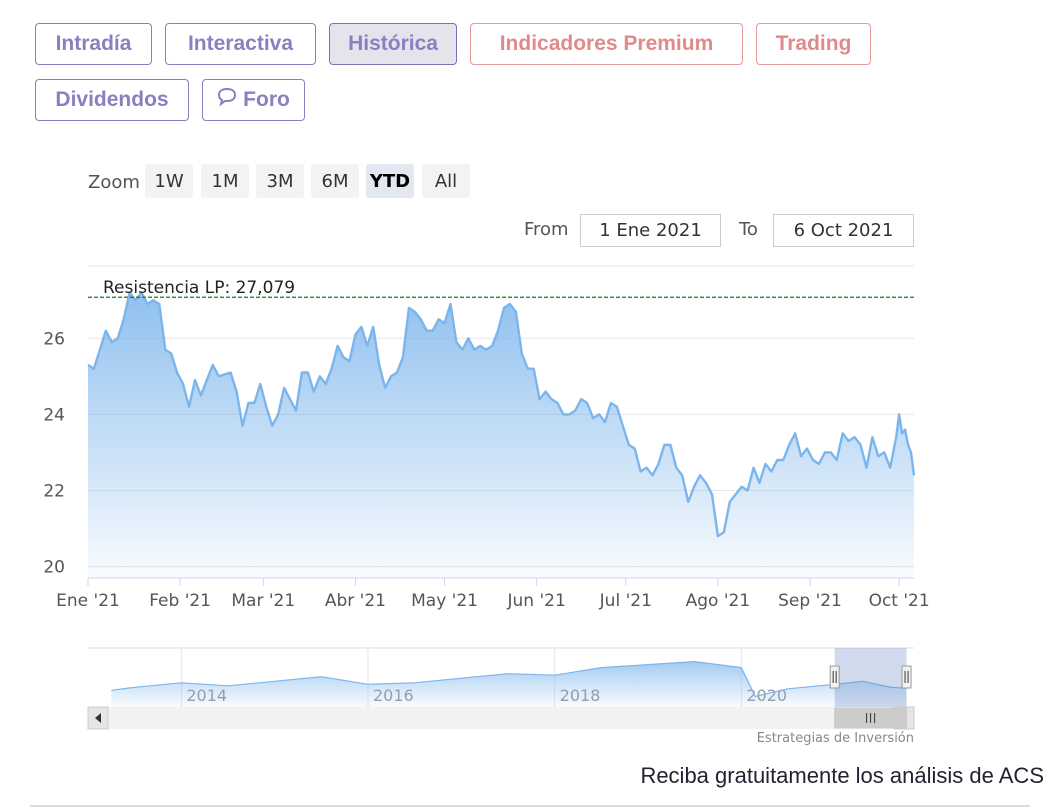  What do you see at coordinates (228, 100) in the screenshot?
I see `chat-bubble-icon` at bounding box center [228, 100].